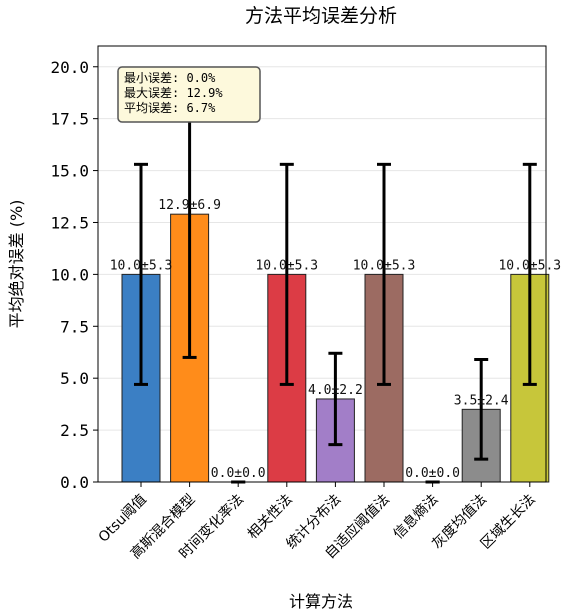 This screenshot has width=572, height=614. What do you see at coordinates (74, 482) in the screenshot?
I see `y-tick-label: 0.0` at bounding box center [74, 482].